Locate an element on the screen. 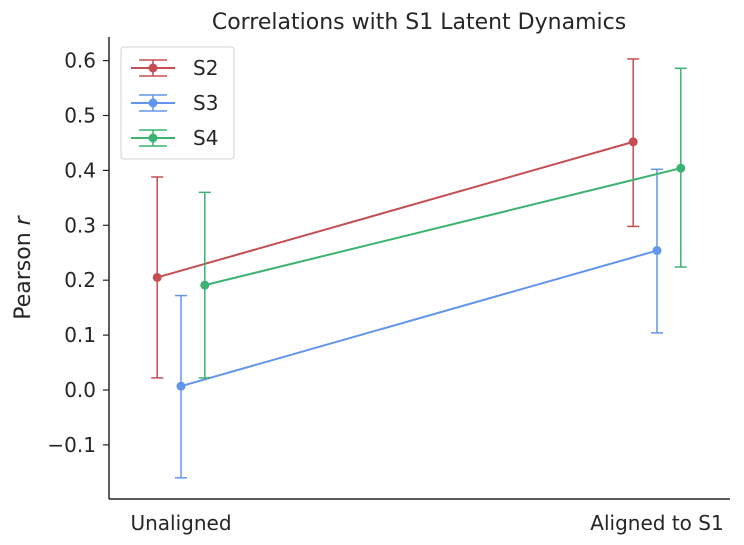  y-tick-label: 0.1 is located at coordinates (80, 335).